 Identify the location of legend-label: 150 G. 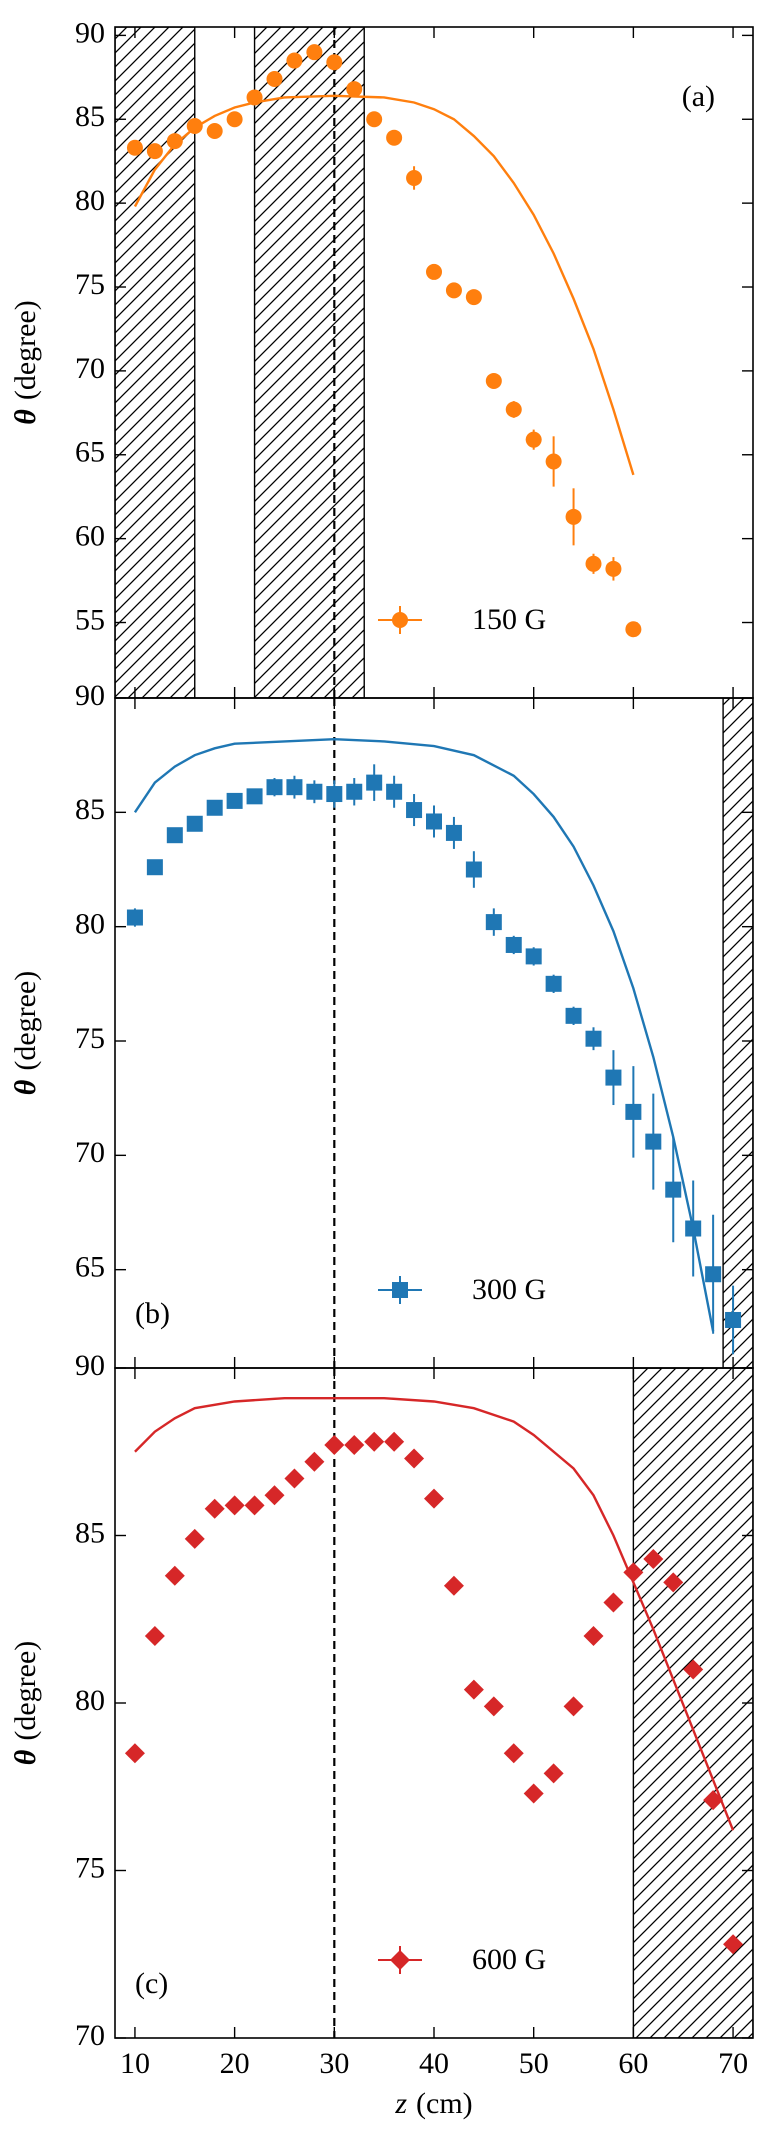
(509, 619).